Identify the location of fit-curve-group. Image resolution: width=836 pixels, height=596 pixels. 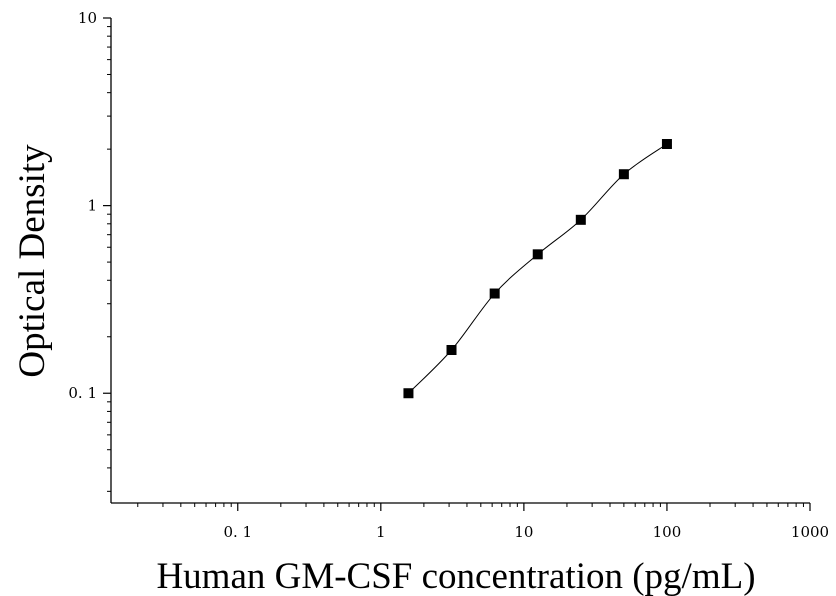
(538, 268).